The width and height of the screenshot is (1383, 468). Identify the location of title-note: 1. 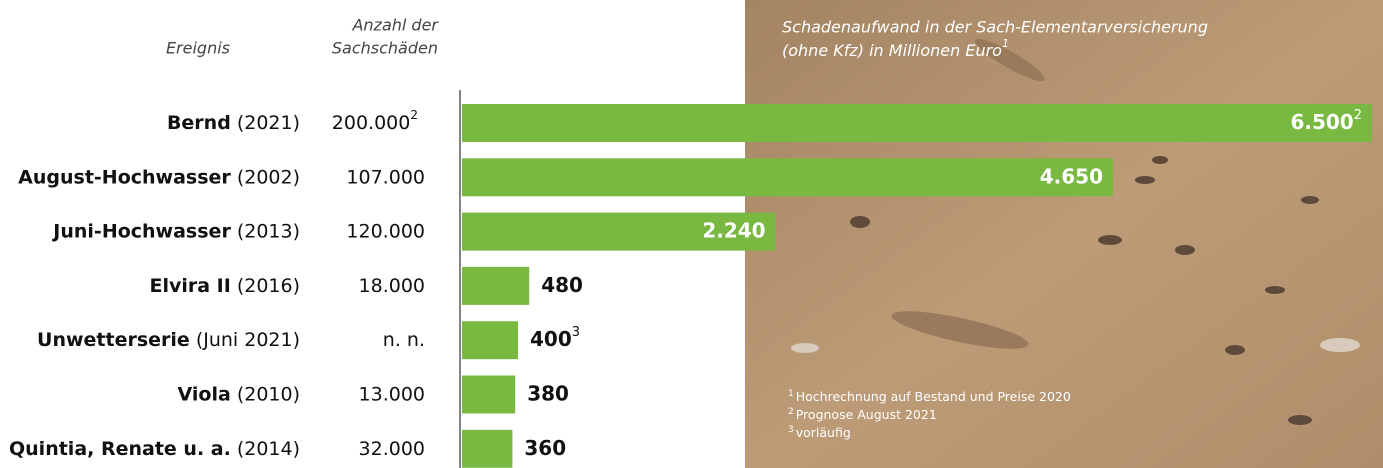
(1005, 43).